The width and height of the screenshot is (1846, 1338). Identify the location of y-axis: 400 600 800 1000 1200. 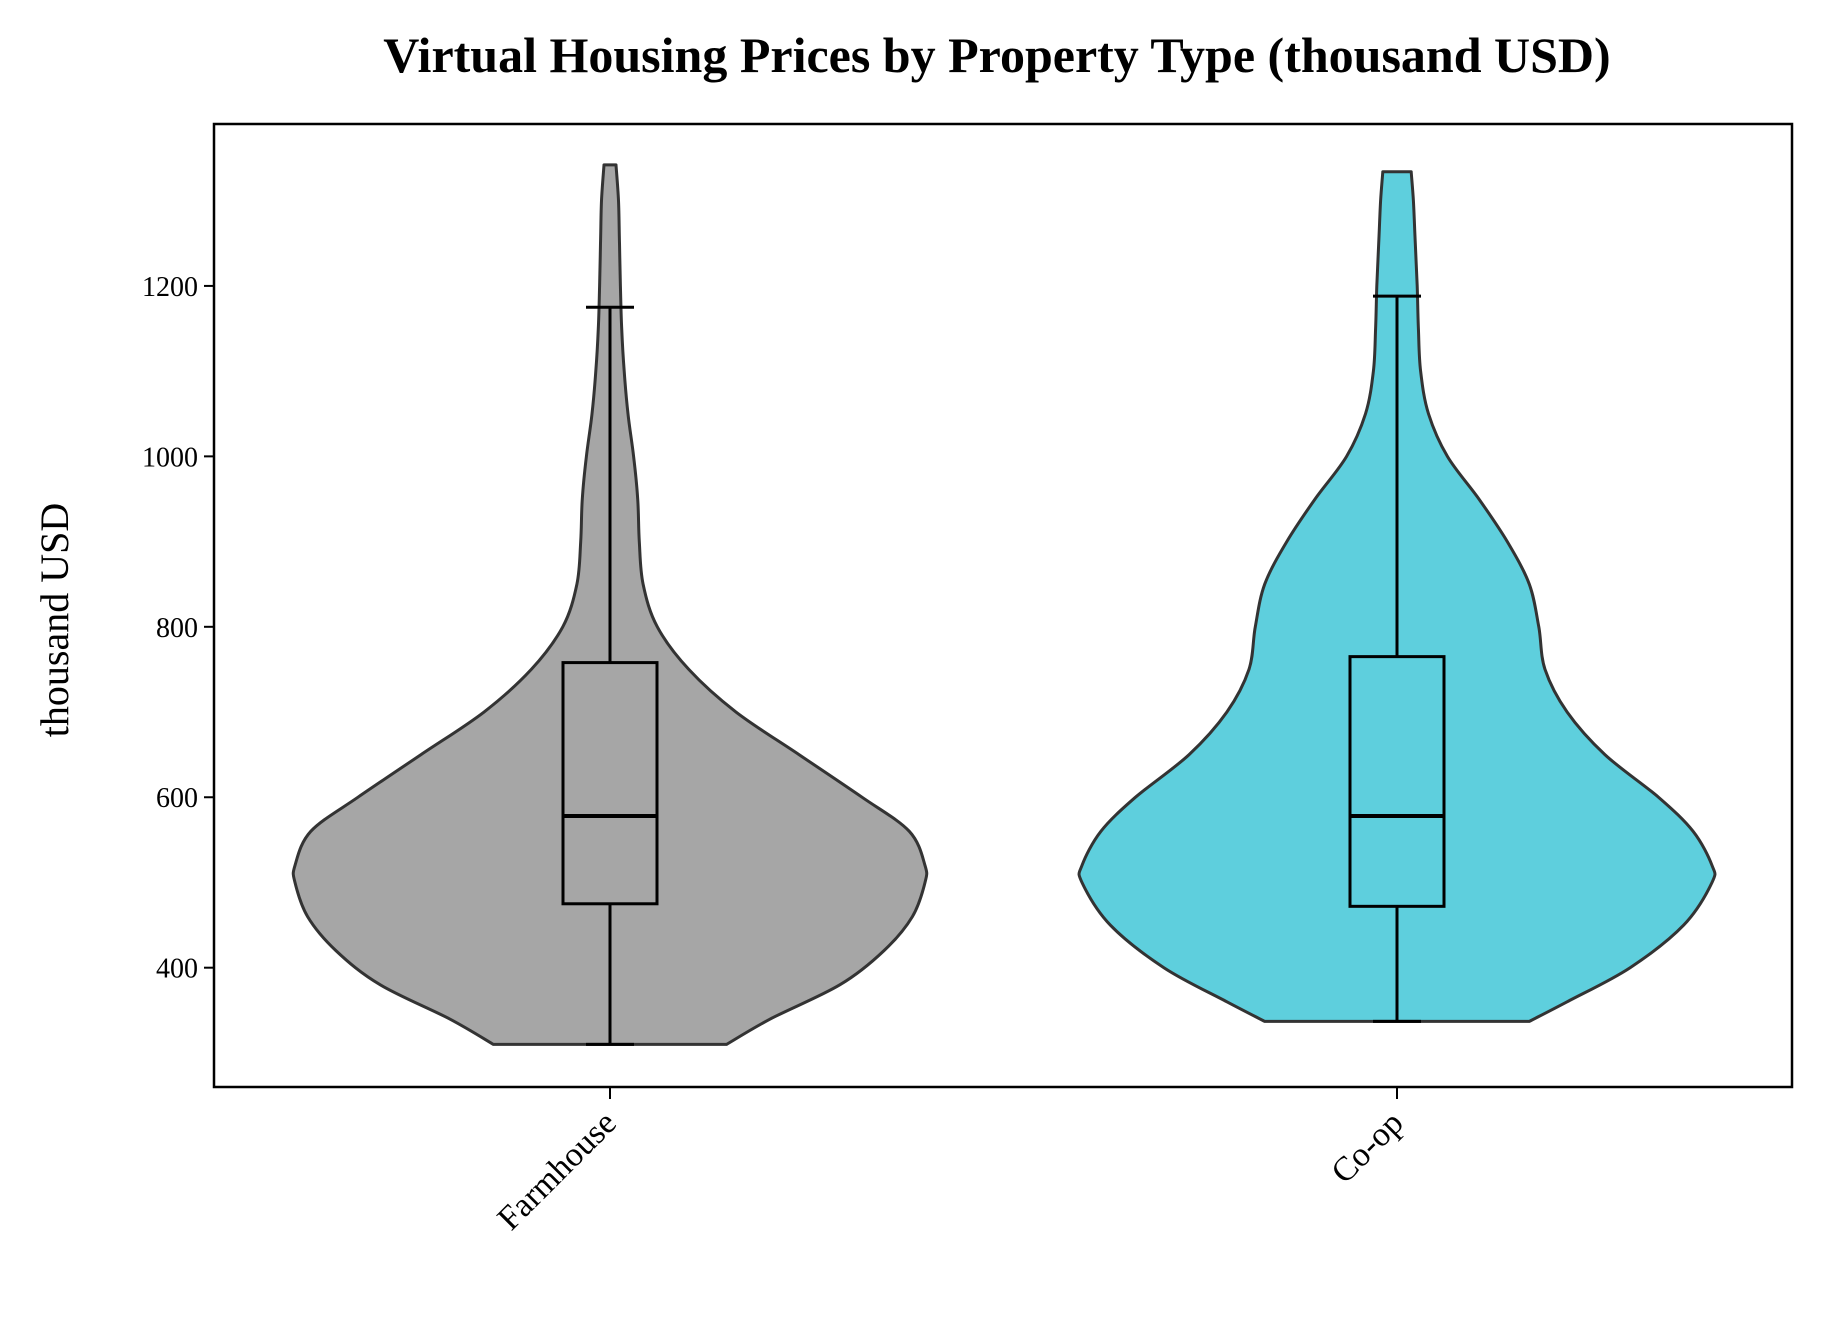
(178, 628).